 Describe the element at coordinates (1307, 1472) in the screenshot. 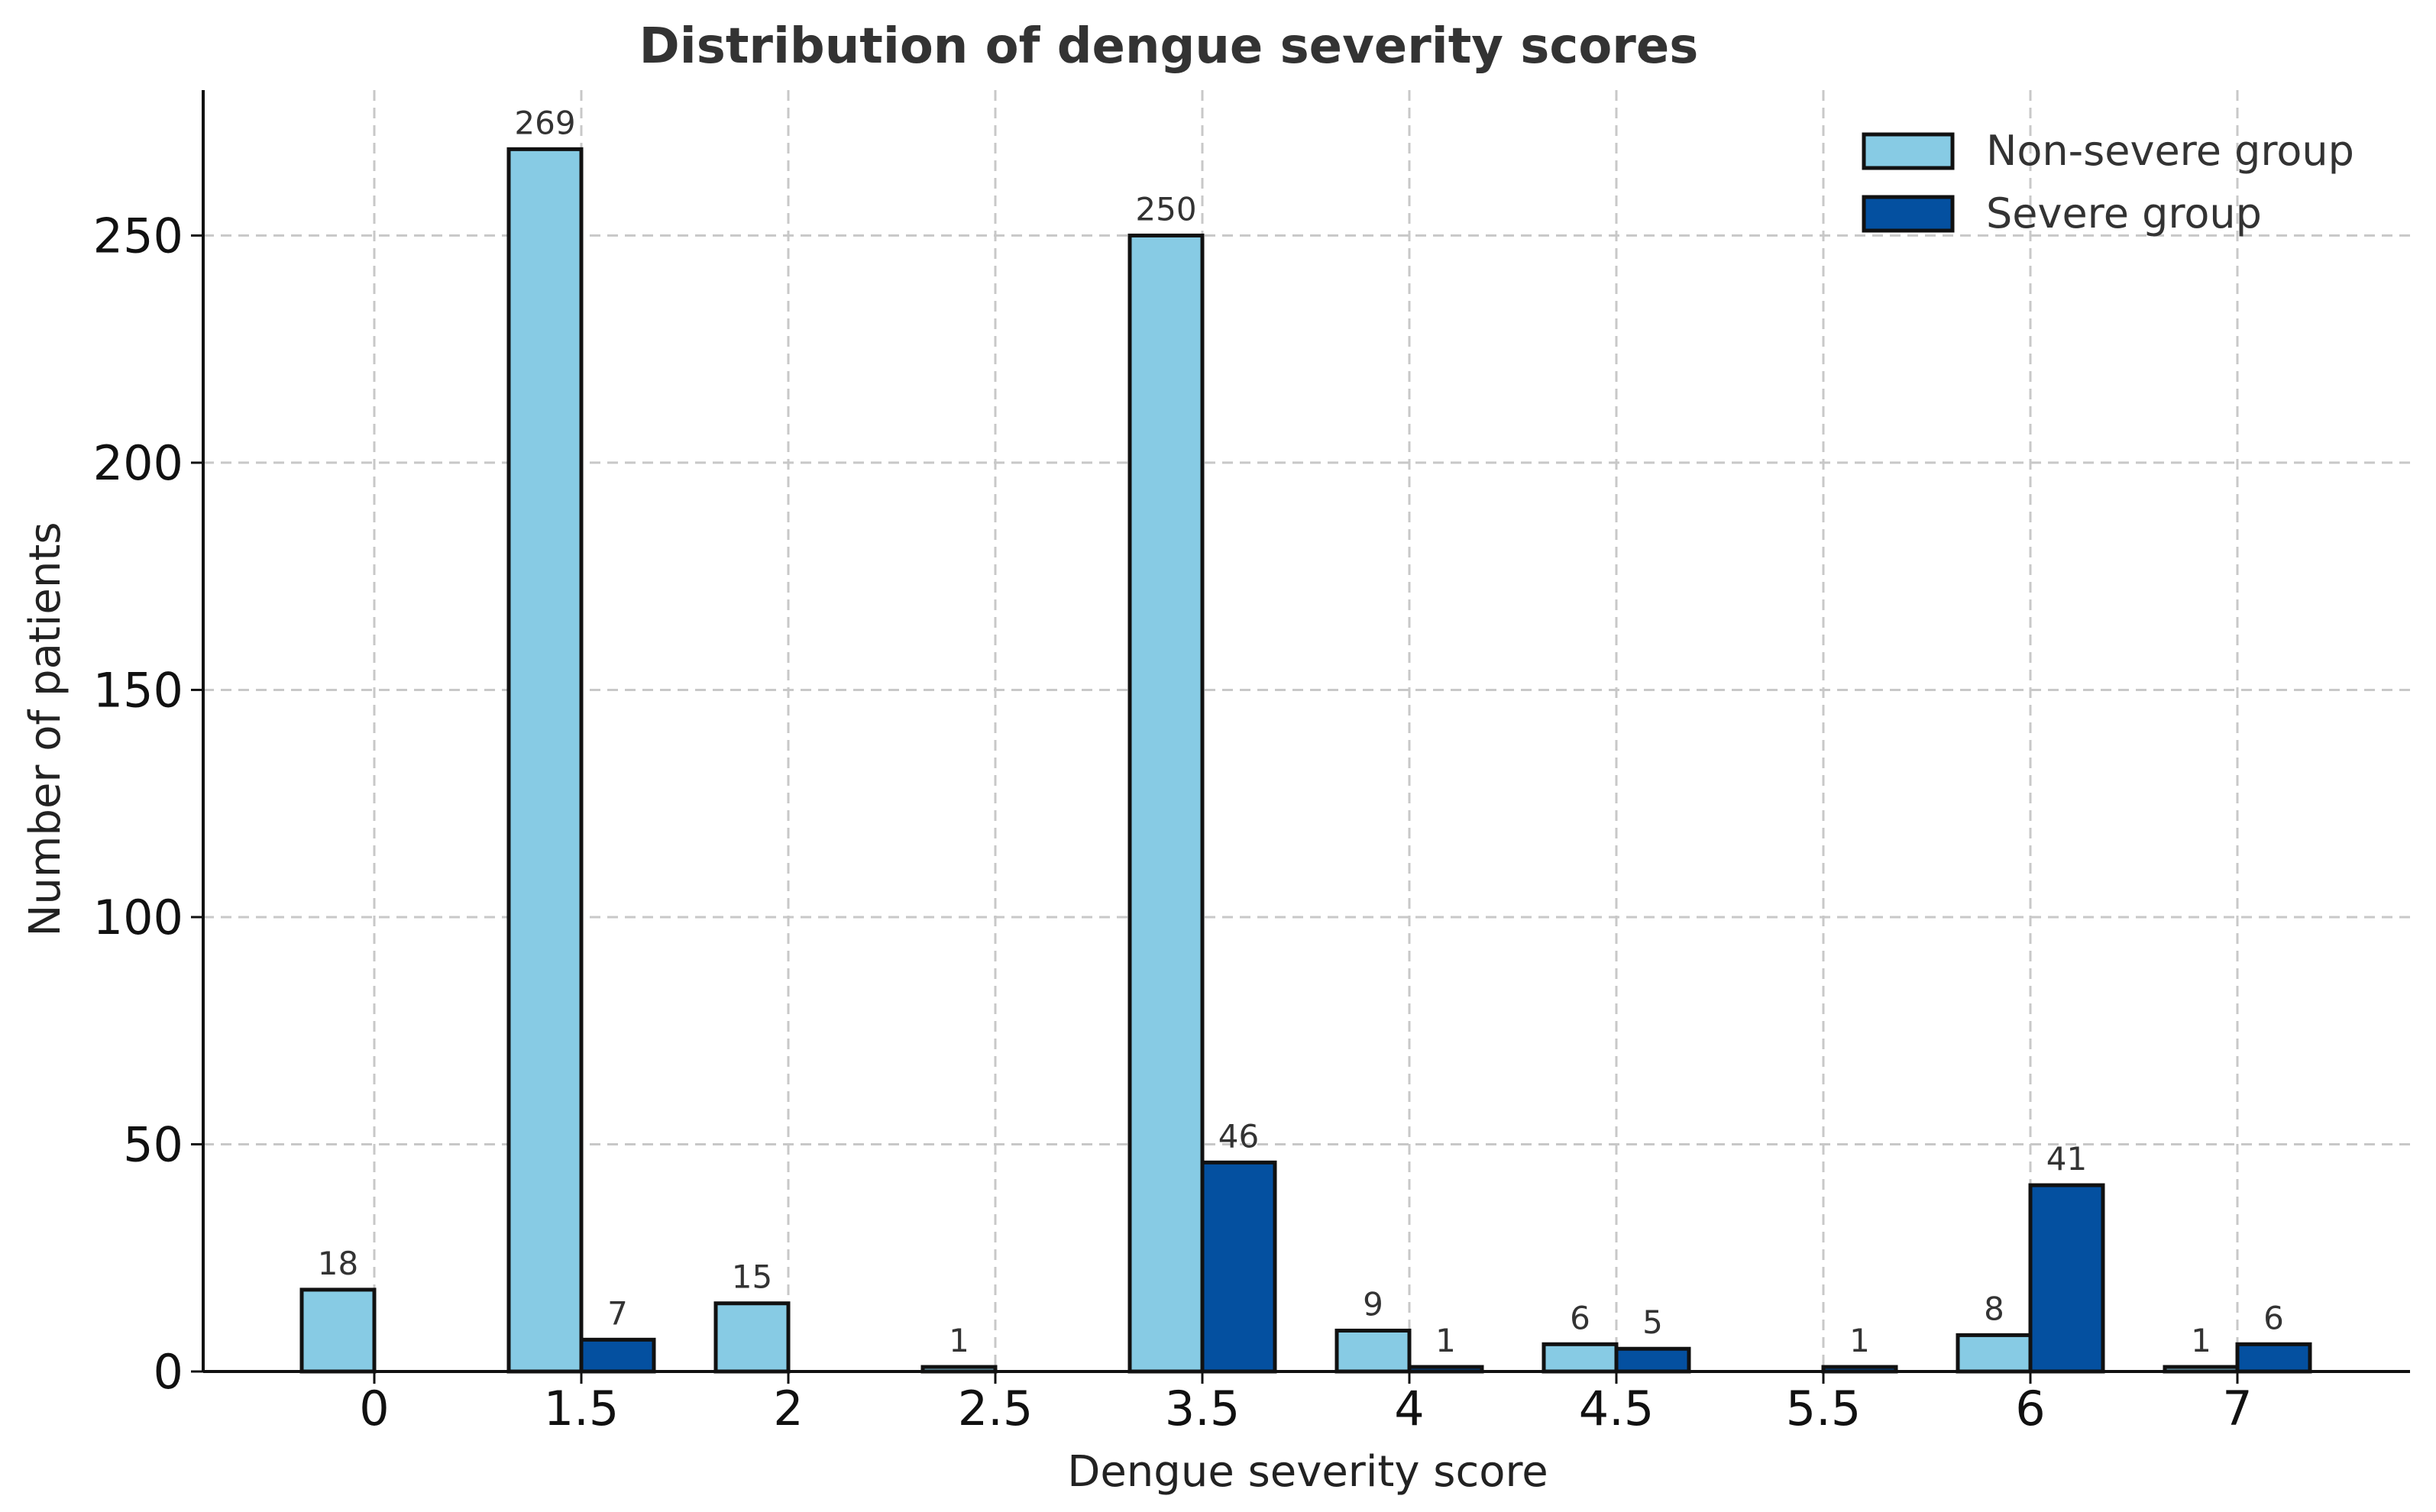

I see `x-axis-label: Dengue severity score` at that location.